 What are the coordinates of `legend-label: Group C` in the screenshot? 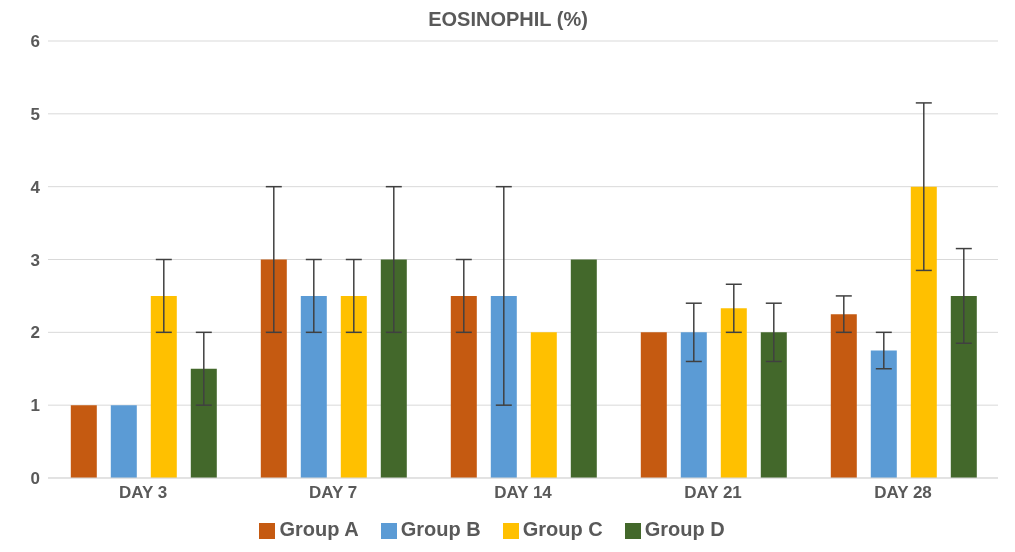 It's located at (562, 529).